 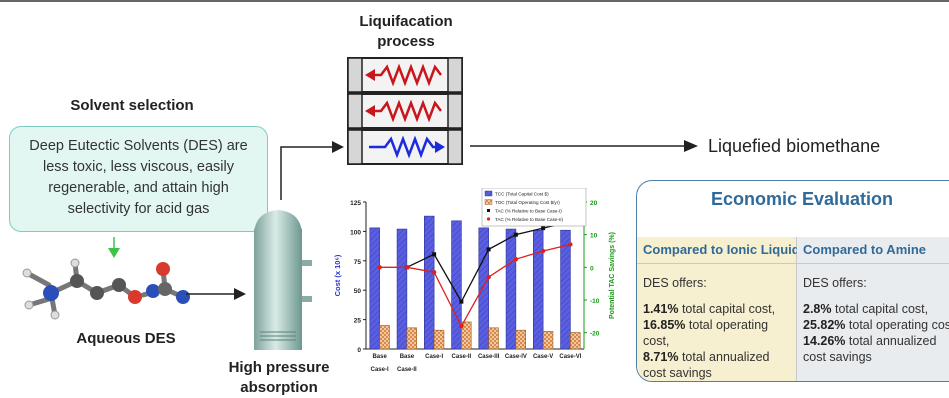 What do you see at coordinates (528, 211) in the screenshot?
I see `legend-label: TAC (% Relative to Base Case-I)` at bounding box center [528, 211].